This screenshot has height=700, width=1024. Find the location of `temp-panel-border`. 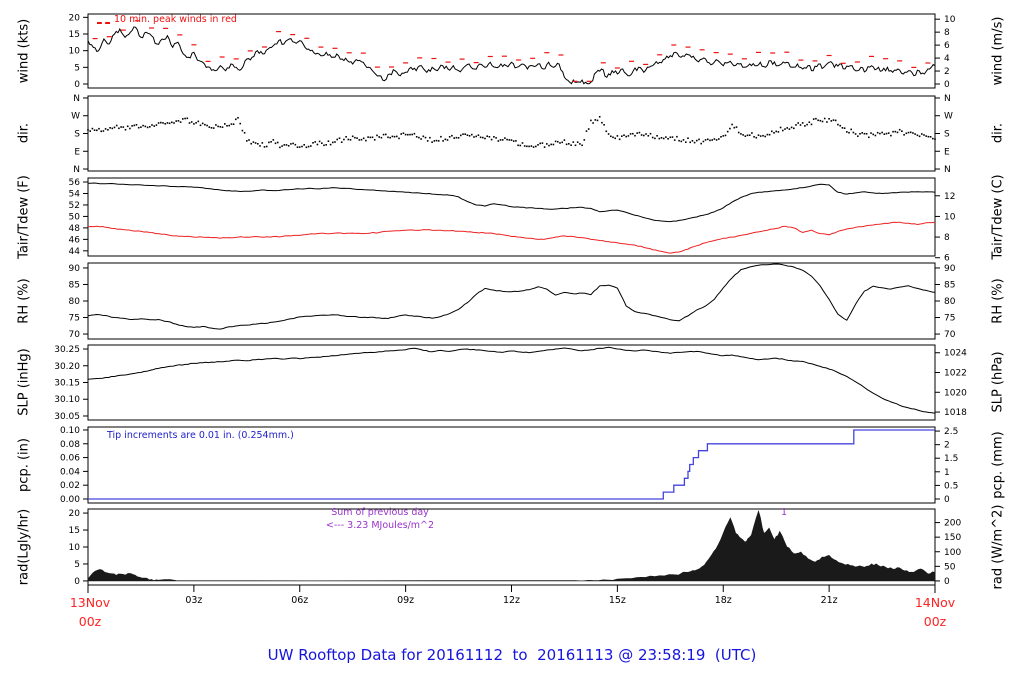

temp-panel-border is located at coordinates (511, 217).